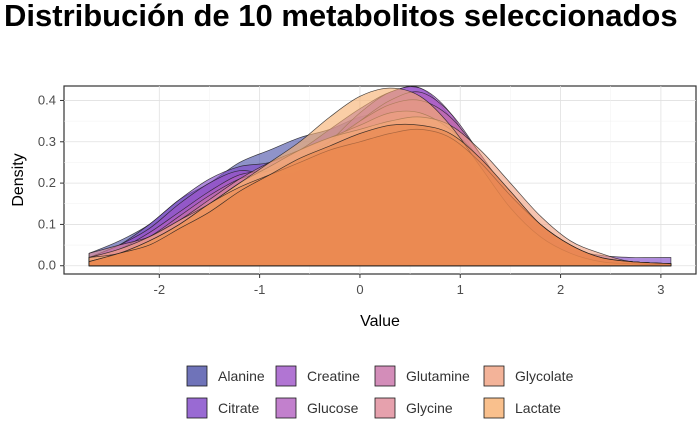 Image resolution: width=700 pixels, height=432 pixels. What do you see at coordinates (238, 408) in the screenshot?
I see `legend-label: Citrate` at bounding box center [238, 408].